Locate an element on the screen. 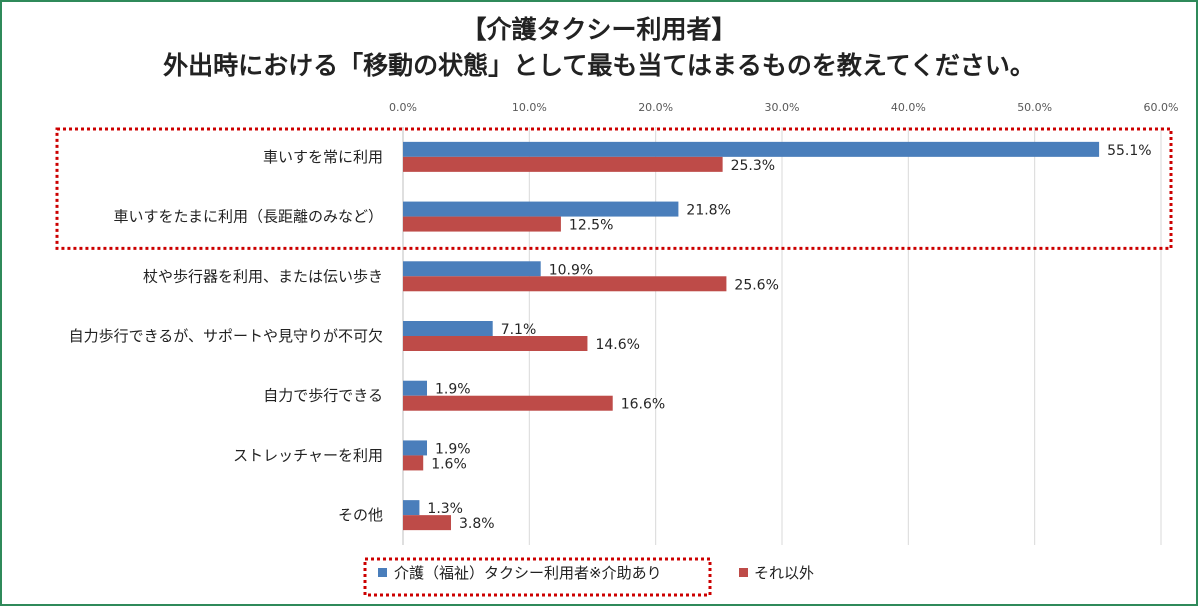 This screenshot has width=1198, height=606. x-tick-label: 60.0% is located at coordinates (1161, 107).